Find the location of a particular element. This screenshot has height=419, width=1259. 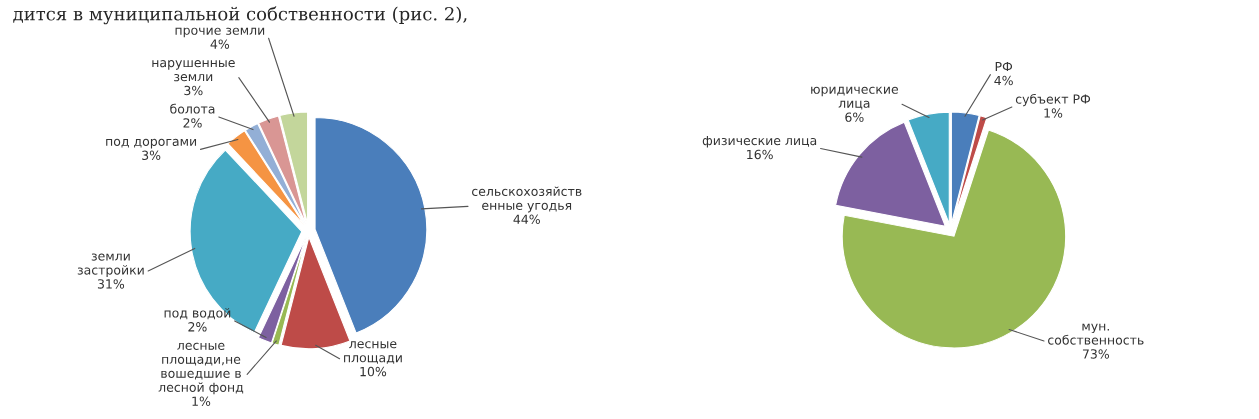

data-label: 73% is located at coordinates (1096, 354).